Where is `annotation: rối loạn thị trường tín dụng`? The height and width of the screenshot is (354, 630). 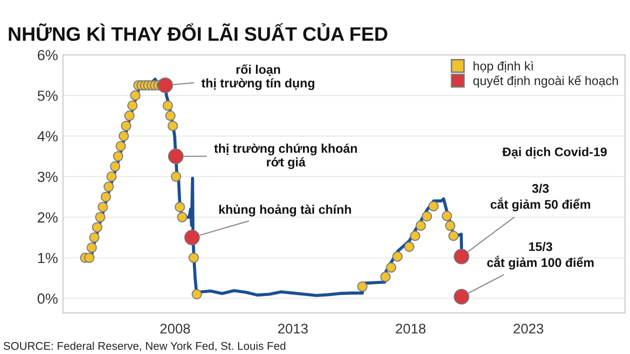 annotation: rối loạn thị trường tín dụng is located at coordinates (258, 77).